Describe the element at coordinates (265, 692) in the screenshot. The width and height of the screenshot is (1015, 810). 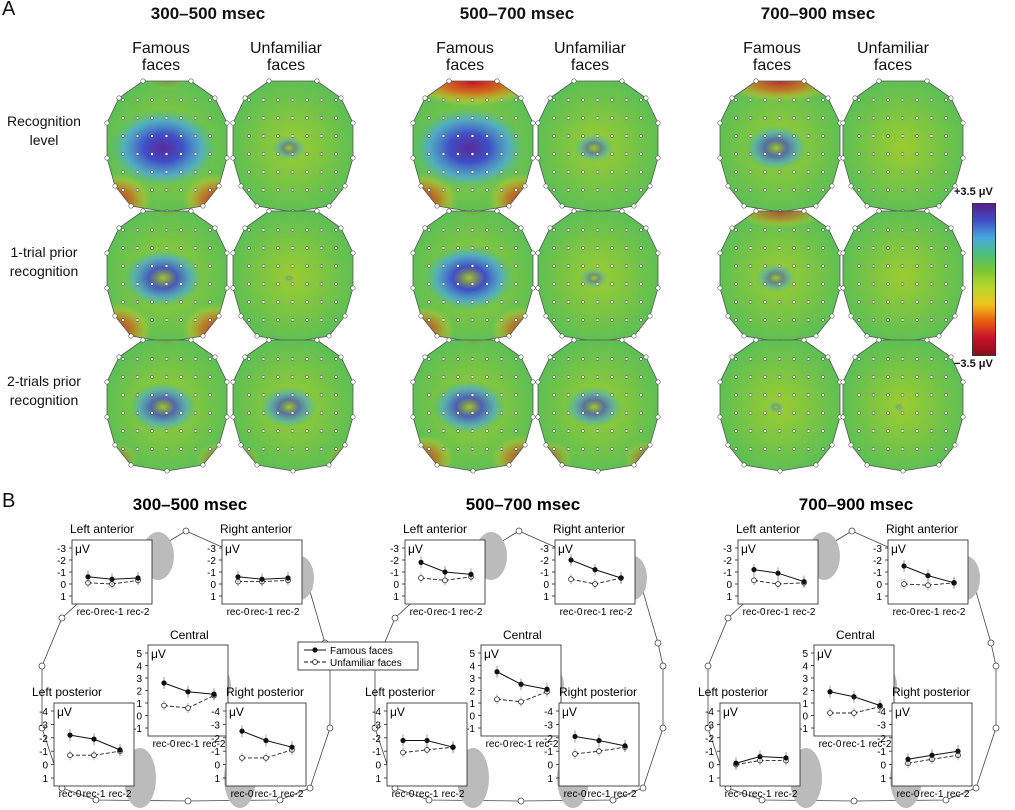
I see `region-title: Right posterior` at that location.